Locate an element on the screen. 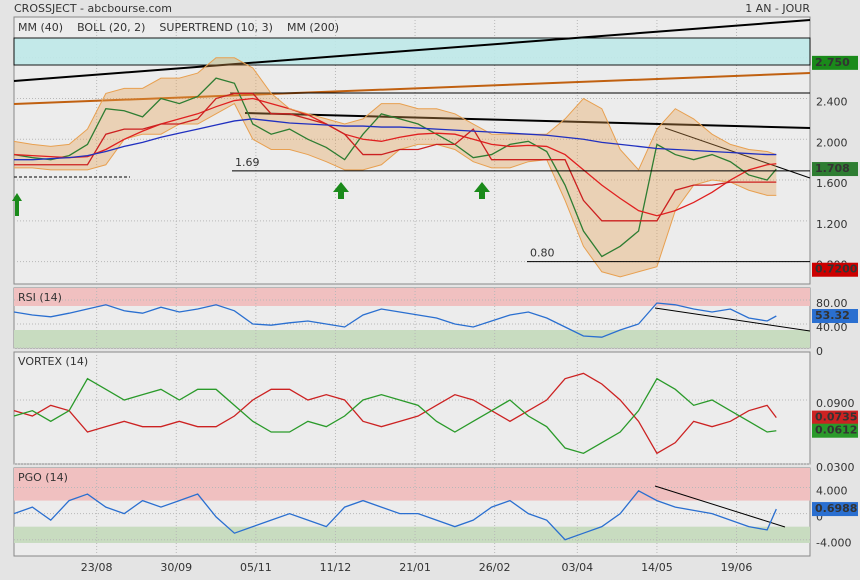 The width and height of the screenshot is (860, 580). value-badge-label: 1.708 is located at coordinates (832, 168).